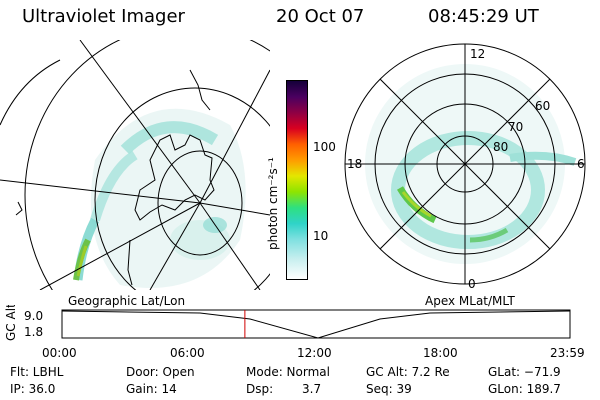 The width and height of the screenshot is (600, 400). I want to click on colorbar-unit-text: photon cm⁻²s⁻¹, so click(273, 203).